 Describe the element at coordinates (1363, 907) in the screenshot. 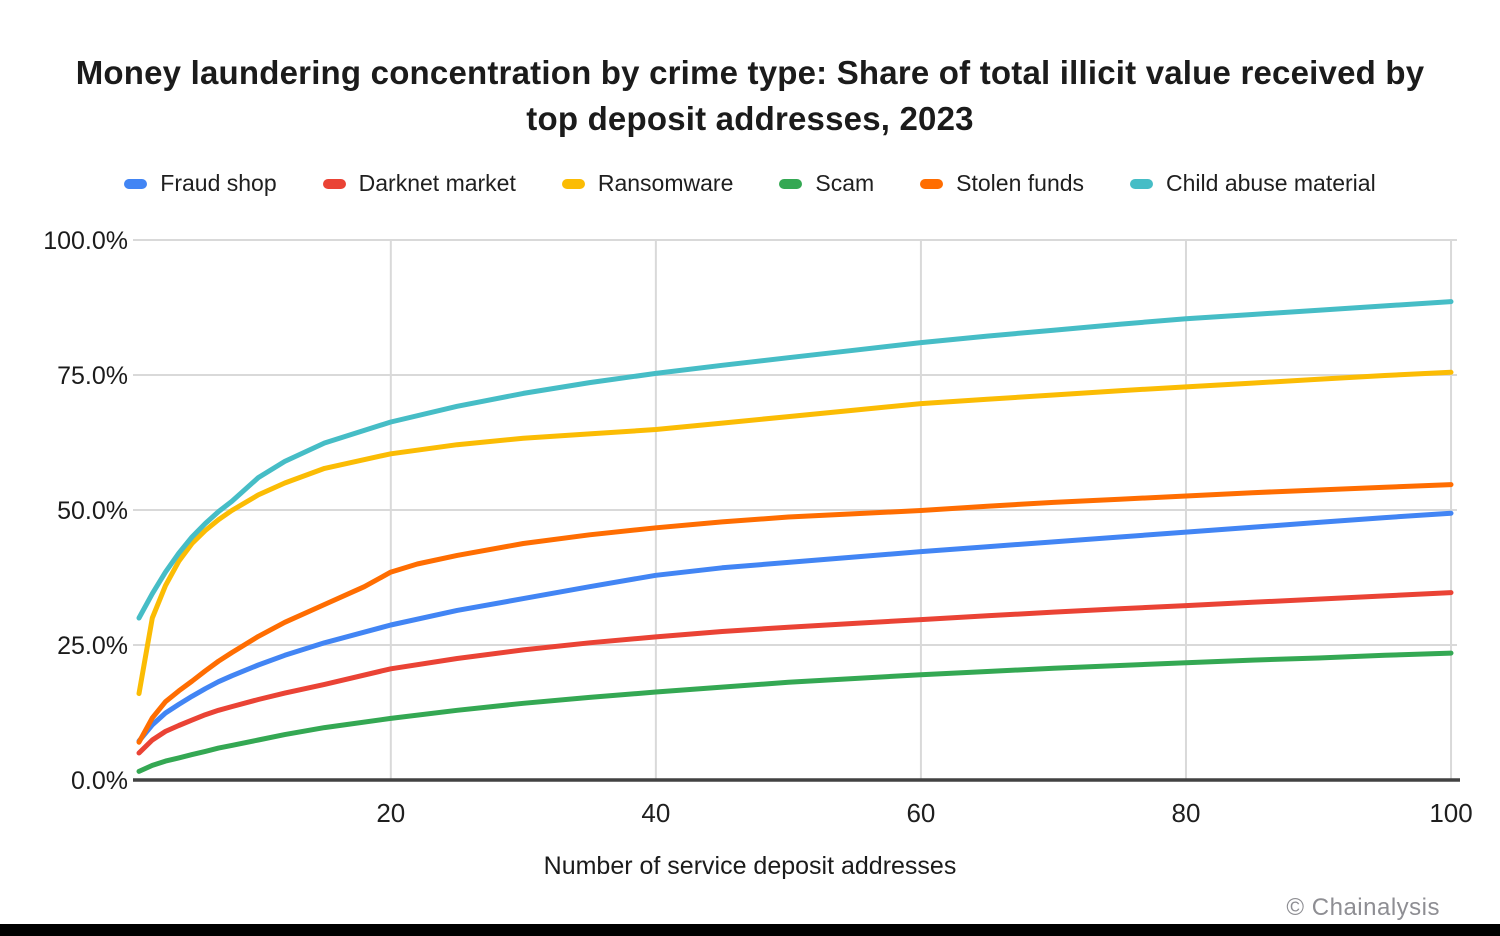

I see `copyright-text: © Chainalysis` at that location.